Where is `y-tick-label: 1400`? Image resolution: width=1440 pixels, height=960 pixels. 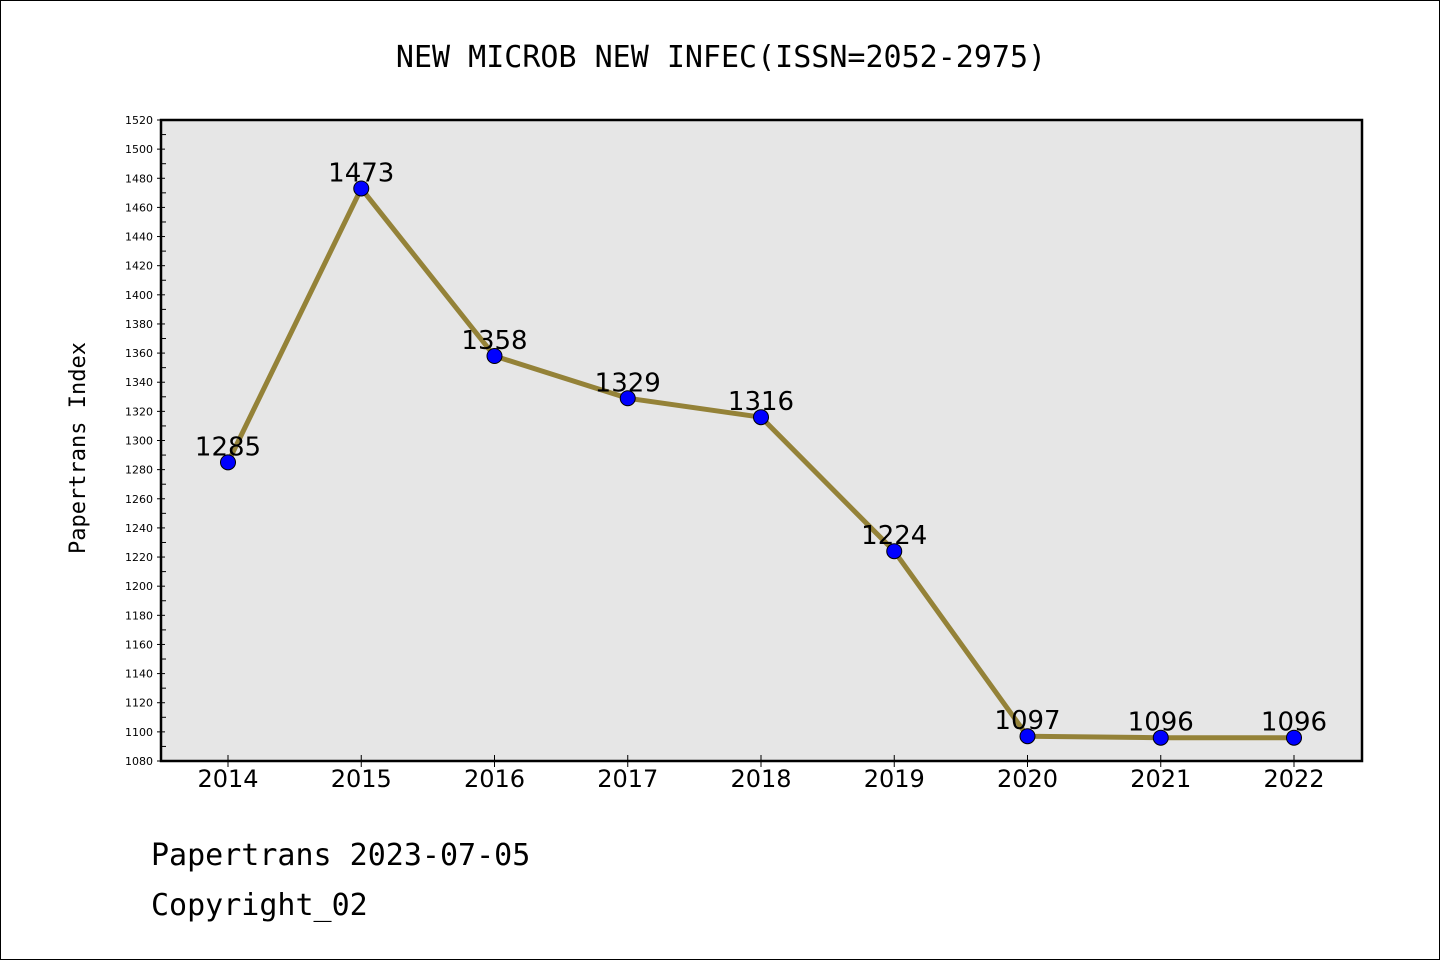
y-tick-label: 1400 is located at coordinates (139, 295).